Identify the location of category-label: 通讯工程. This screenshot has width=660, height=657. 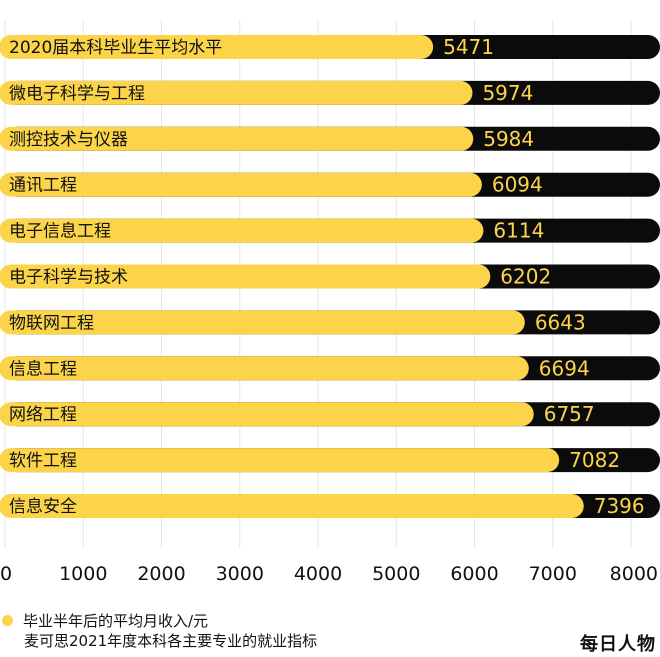
(43, 186).